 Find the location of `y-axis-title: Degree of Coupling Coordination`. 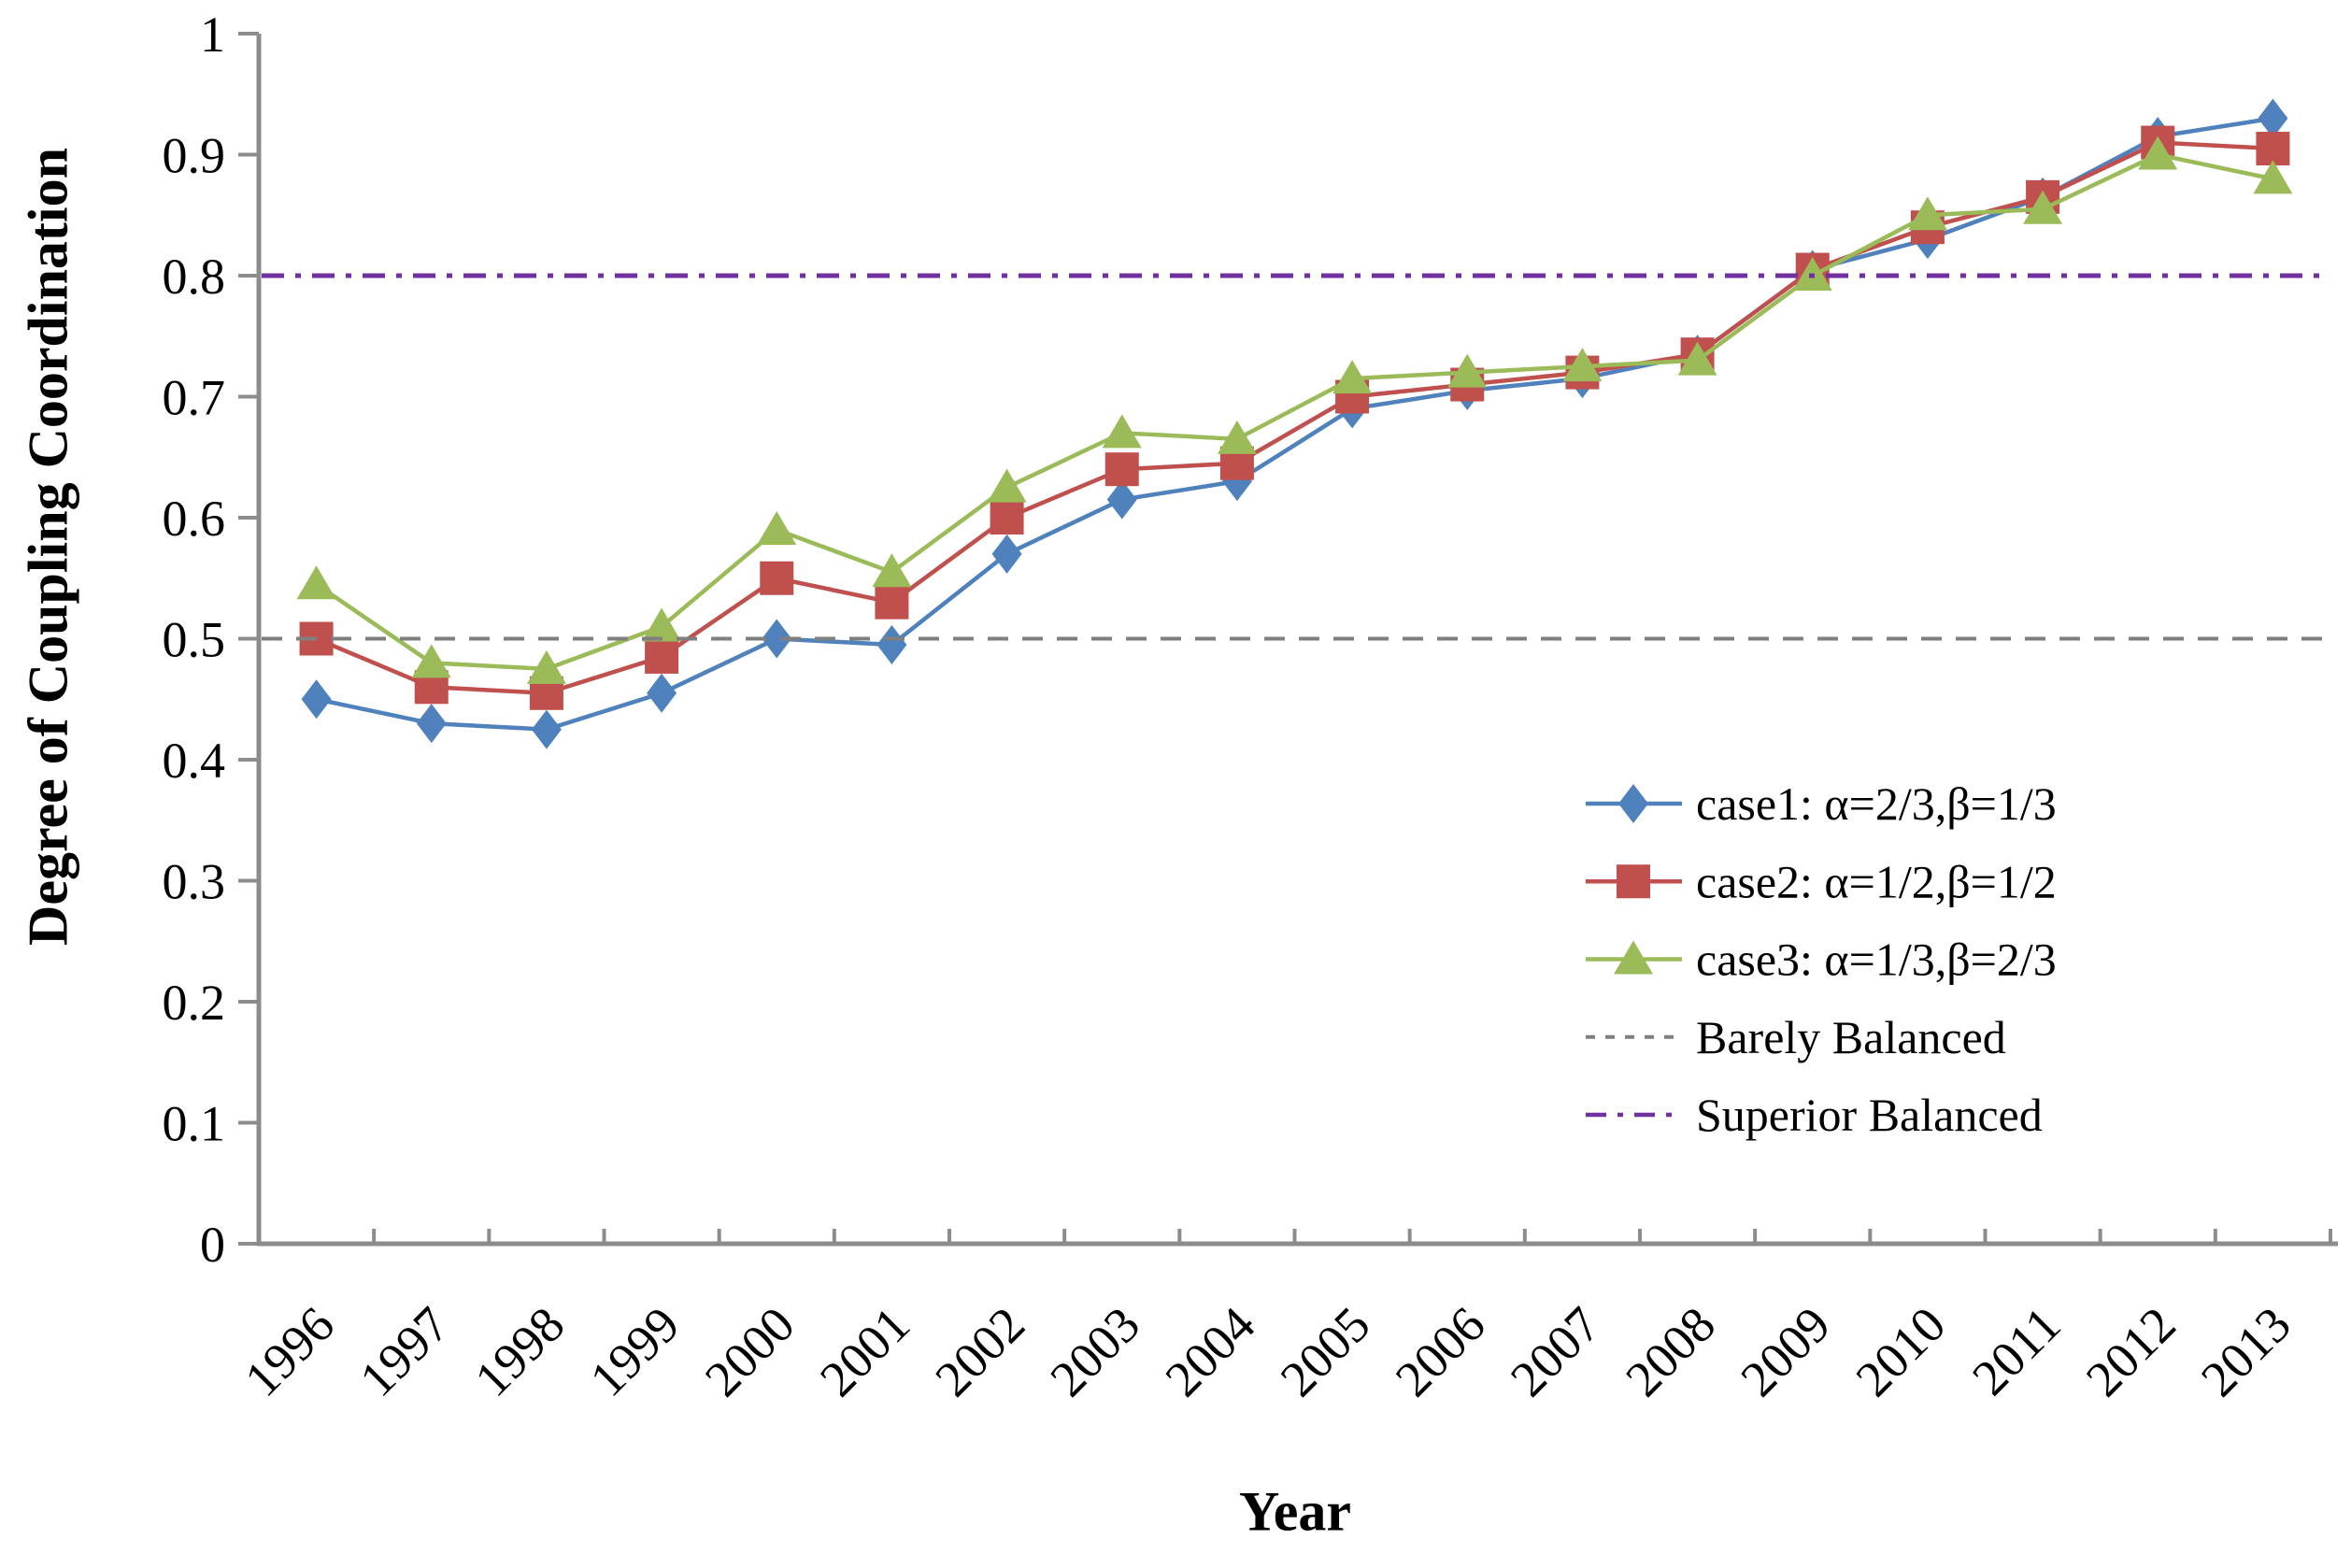

y-axis-title: Degree of Coupling Coordination is located at coordinates (48, 547).